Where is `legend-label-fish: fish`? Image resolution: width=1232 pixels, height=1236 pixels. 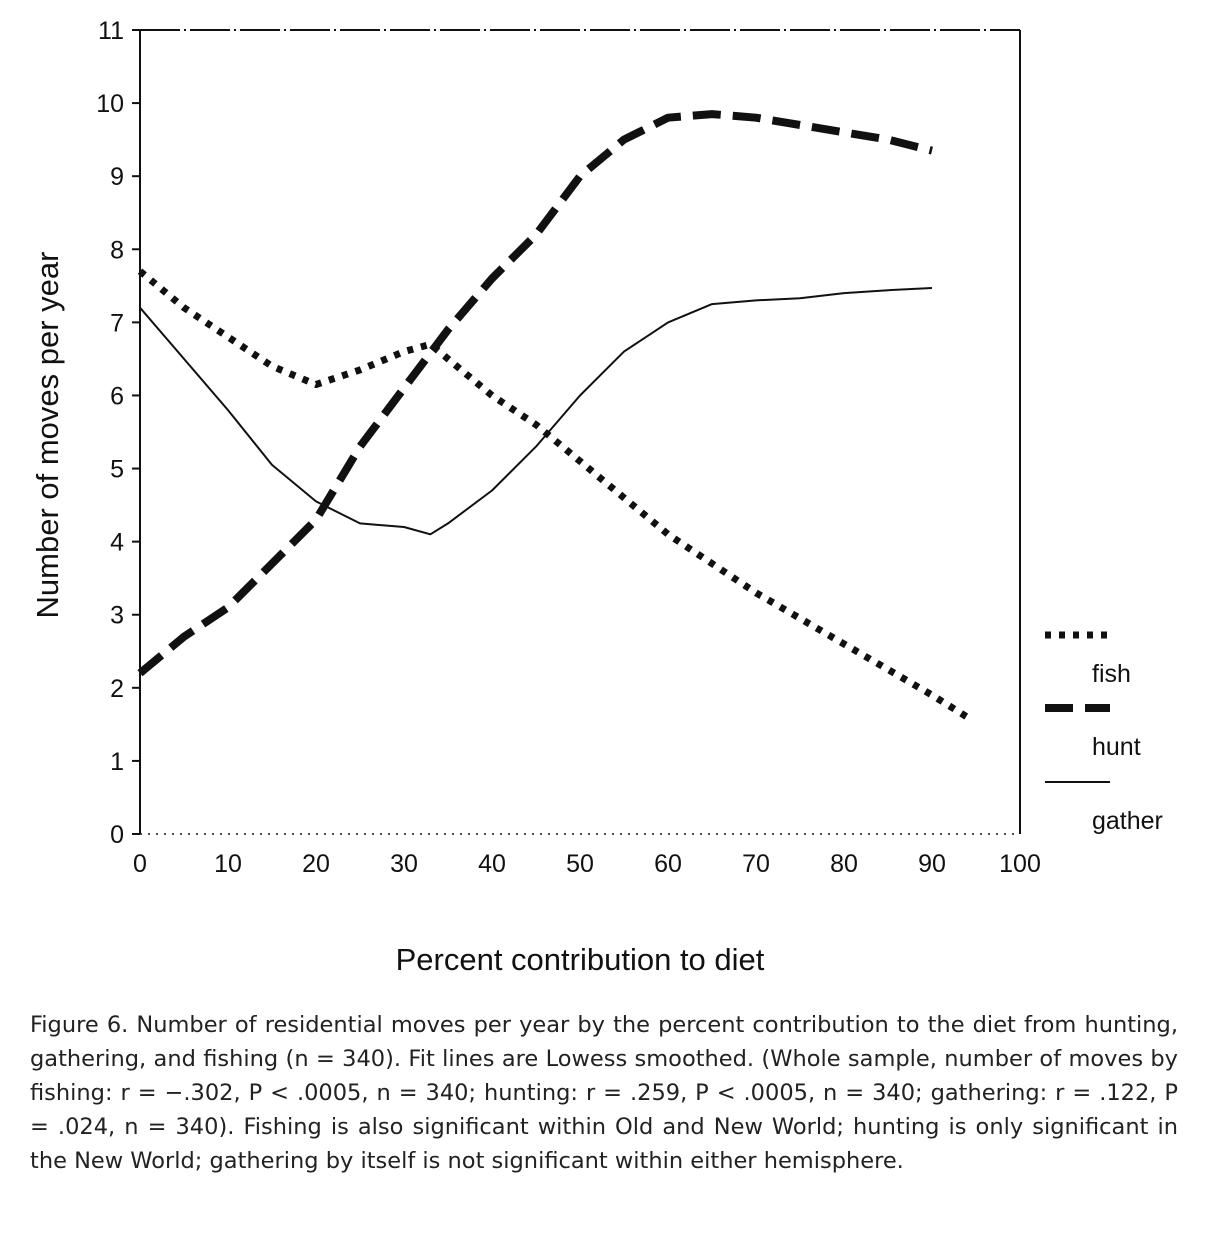
legend-label-fish: fish is located at coordinates (1111, 674).